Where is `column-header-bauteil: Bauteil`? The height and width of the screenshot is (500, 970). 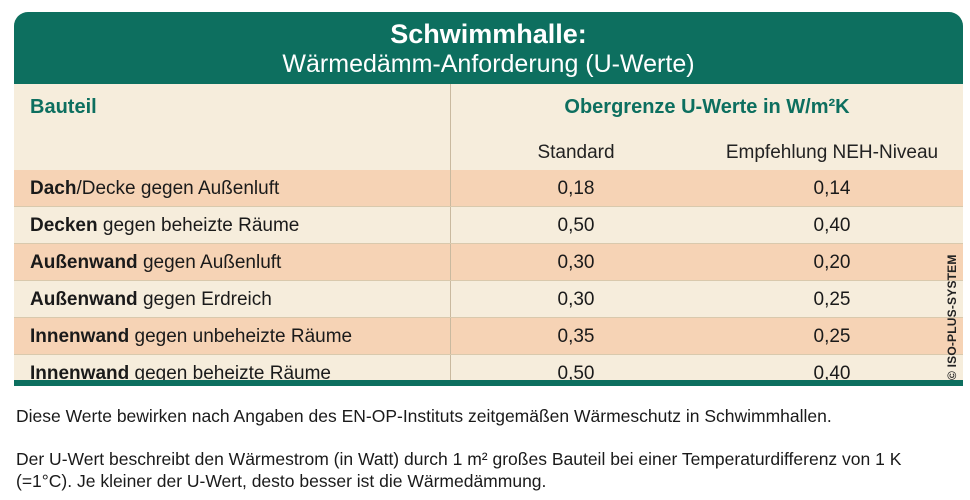
column-header-bauteil: Bauteil is located at coordinates (63, 107).